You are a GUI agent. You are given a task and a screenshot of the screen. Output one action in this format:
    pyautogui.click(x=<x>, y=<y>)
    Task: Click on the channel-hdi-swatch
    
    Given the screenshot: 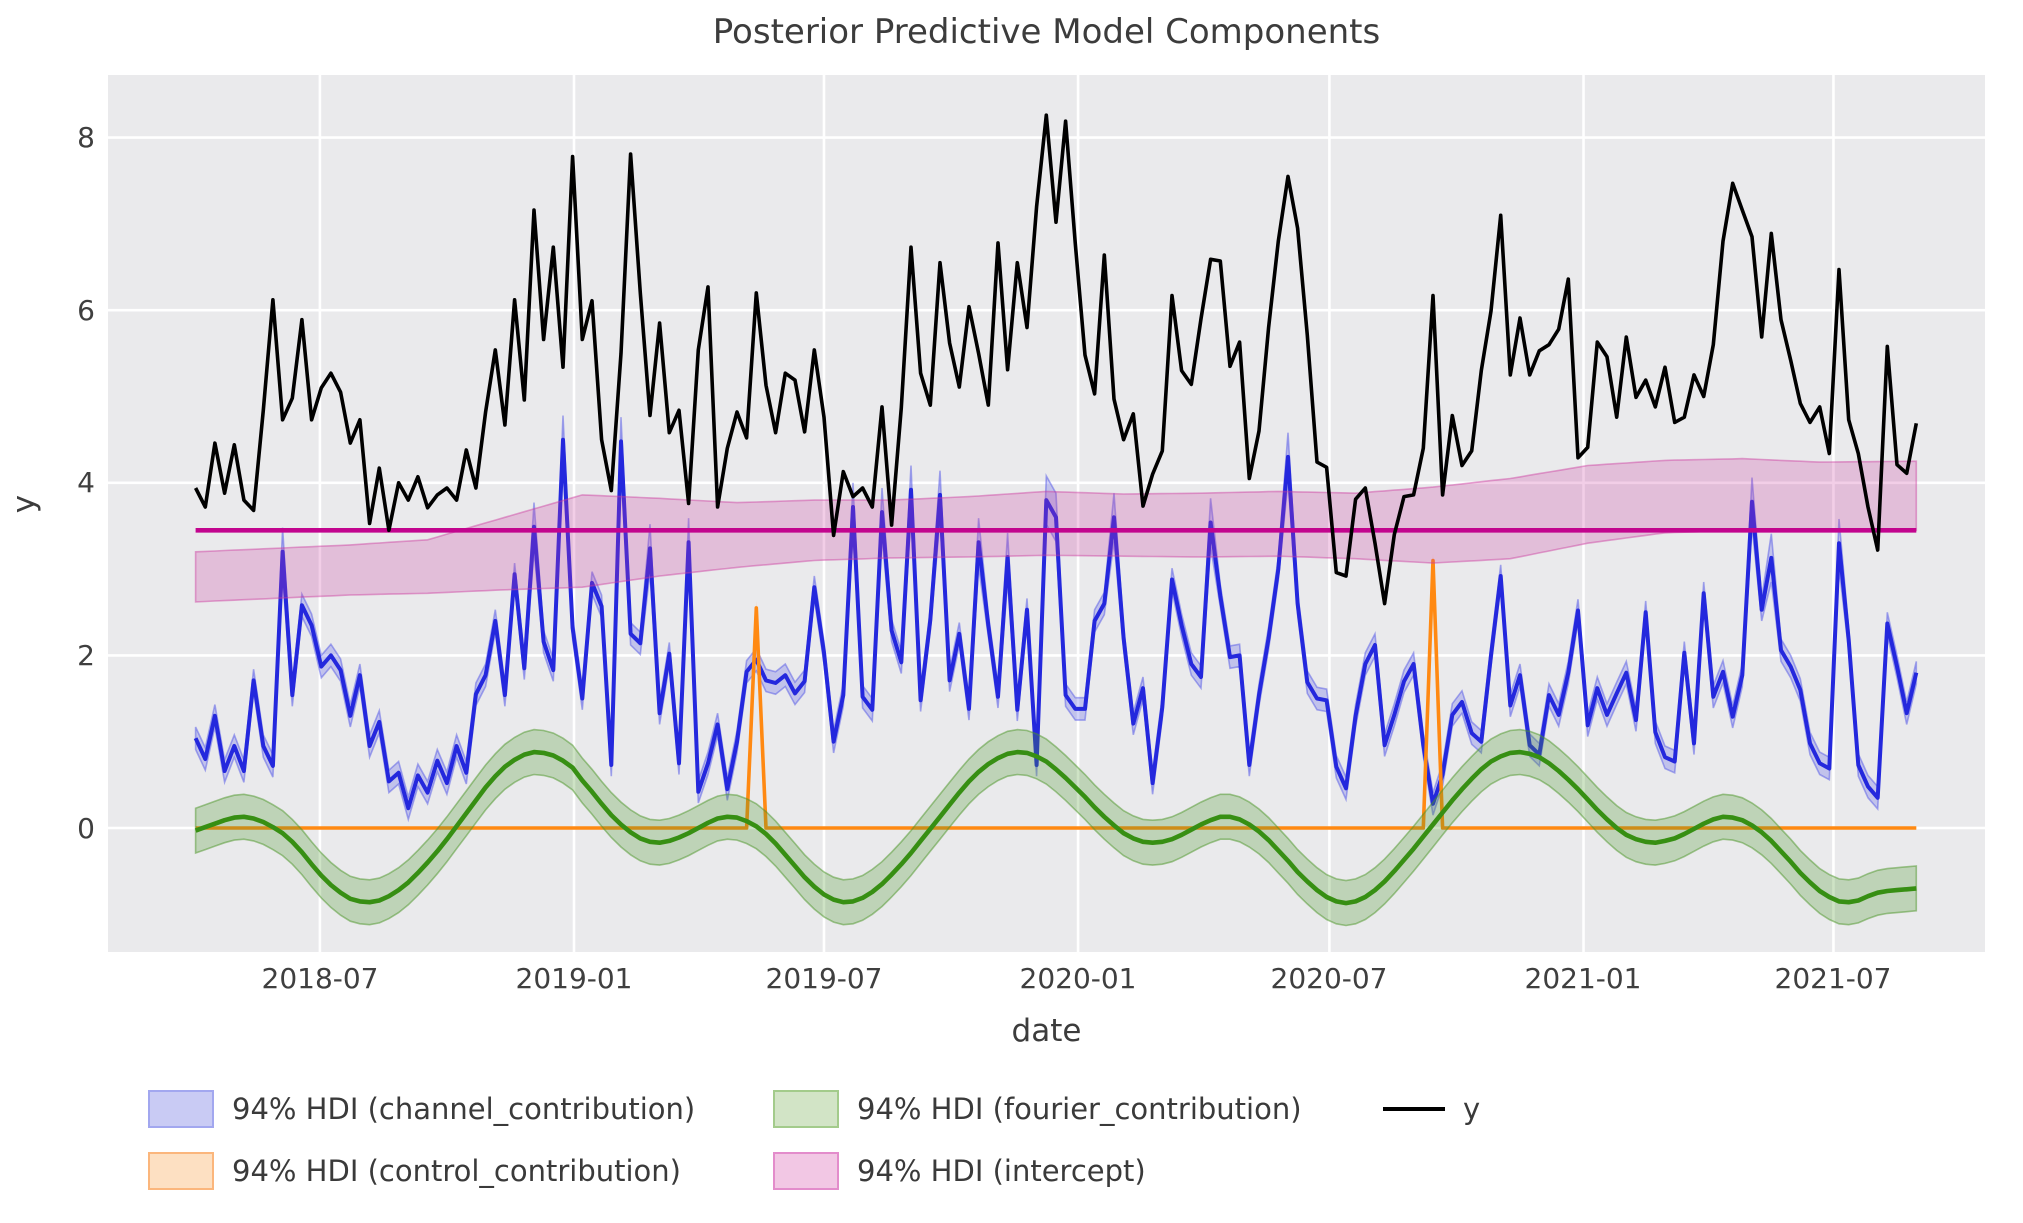 What is the action you would take?
    pyautogui.click(x=181, y=1109)
    